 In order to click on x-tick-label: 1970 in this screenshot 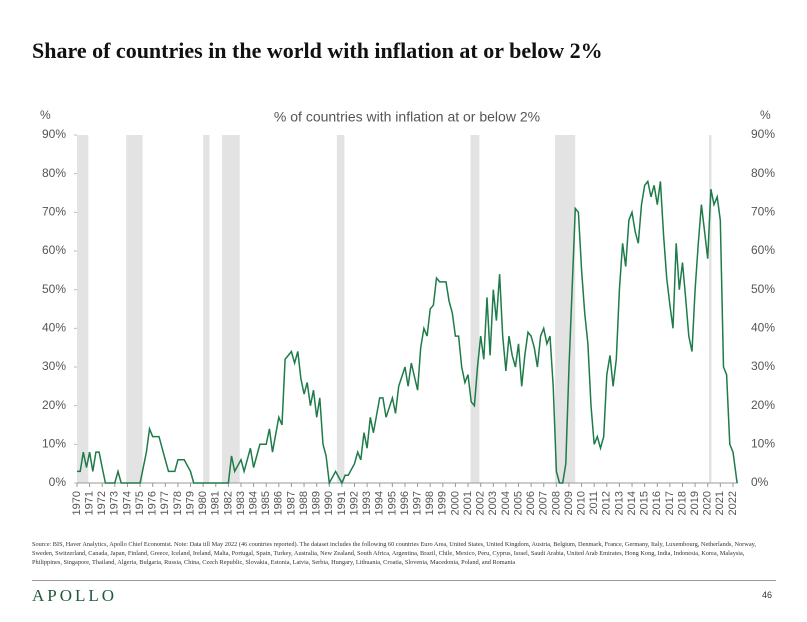, I will do `click(77, 503)`.